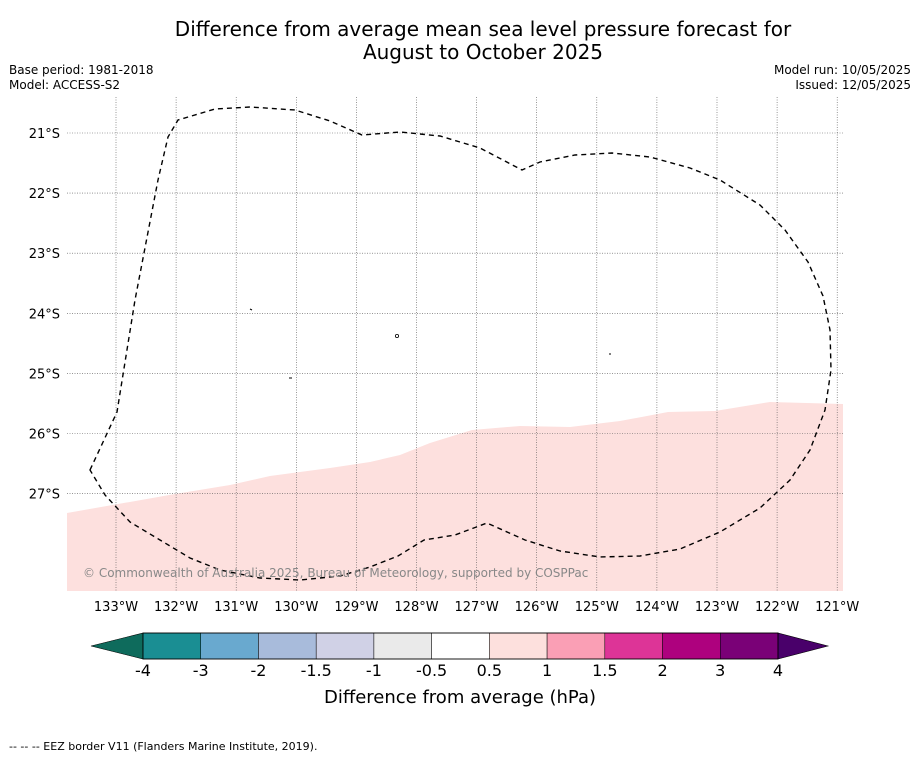 The width and height of the screenshot is (919, 758). What do you see at coordinates (44, 194) in the screenshot?
I see `latitude-label: 22°S` at bounding box center [44, 194].